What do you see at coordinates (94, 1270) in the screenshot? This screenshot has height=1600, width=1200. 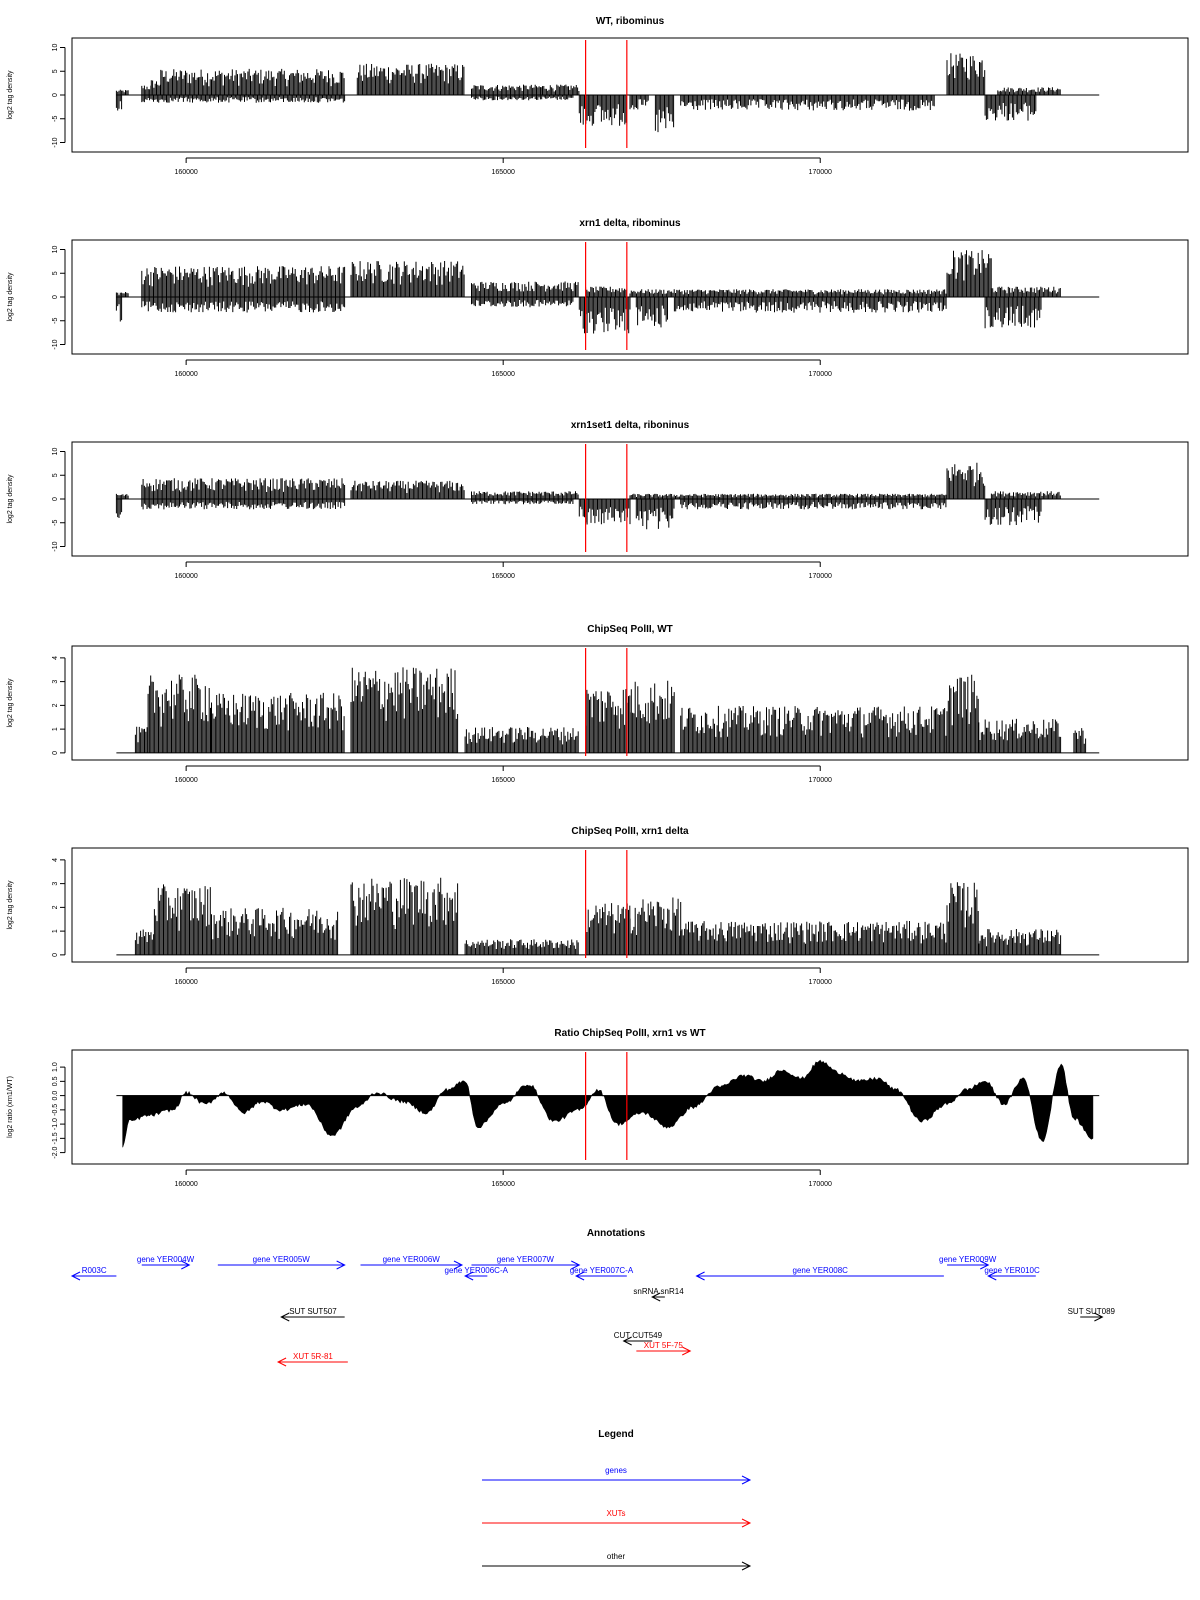 I see `feature-label: R003C` at bounding box center [94, 1270].